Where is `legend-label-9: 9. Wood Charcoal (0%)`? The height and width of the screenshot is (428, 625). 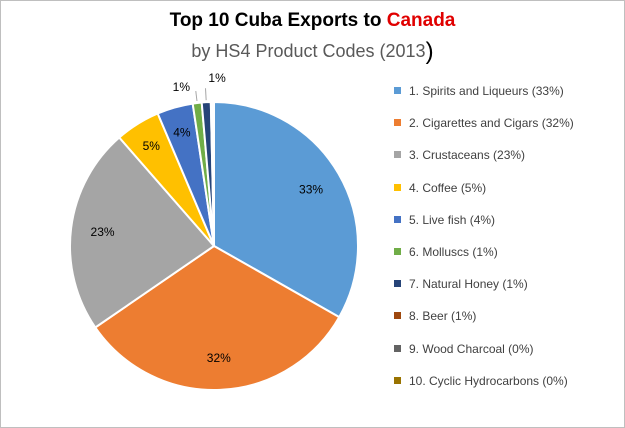 legend-label-9: 9. Wood Charcoal (0%) is located at coordinates (471, 348).